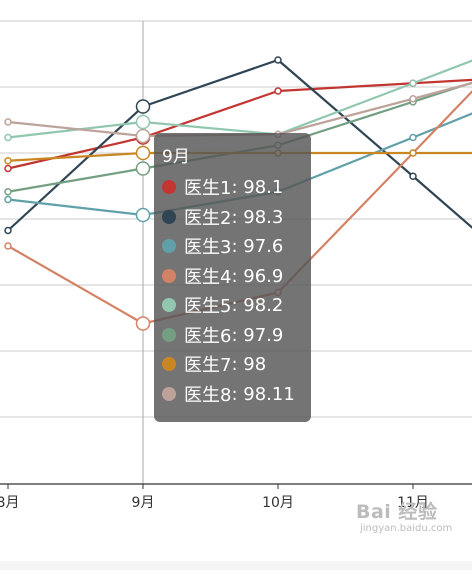 The image size is (472, 574). What do you see at coordinates (176, 157) in the screenshot?
I see `tooltip-title: 9月` at bounding box center [176, 157].